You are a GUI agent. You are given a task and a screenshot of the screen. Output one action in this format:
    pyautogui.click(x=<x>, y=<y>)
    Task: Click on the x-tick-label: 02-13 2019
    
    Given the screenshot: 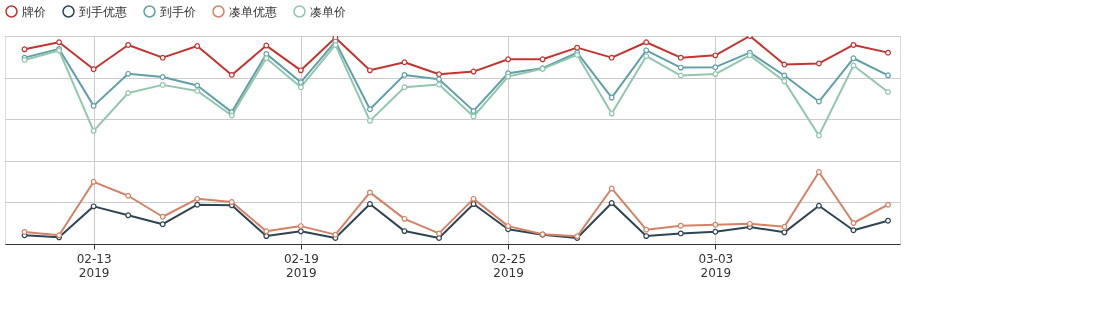 What is the action you would take?
    pyautogui.click(x=94, y=265)
    